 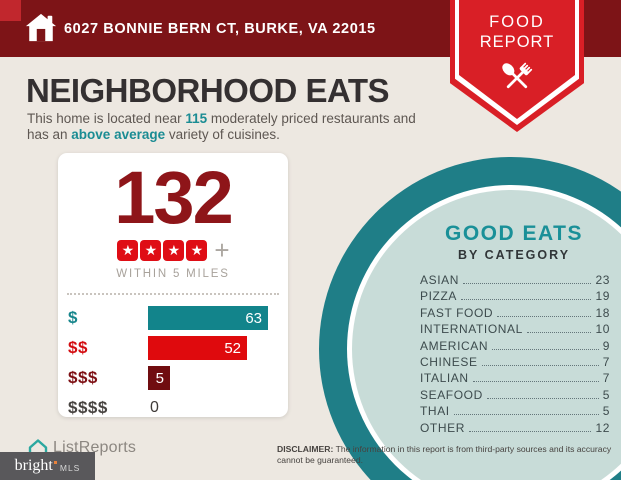 I want to click on list-item: THAI 5, so click(x=515, y=412).